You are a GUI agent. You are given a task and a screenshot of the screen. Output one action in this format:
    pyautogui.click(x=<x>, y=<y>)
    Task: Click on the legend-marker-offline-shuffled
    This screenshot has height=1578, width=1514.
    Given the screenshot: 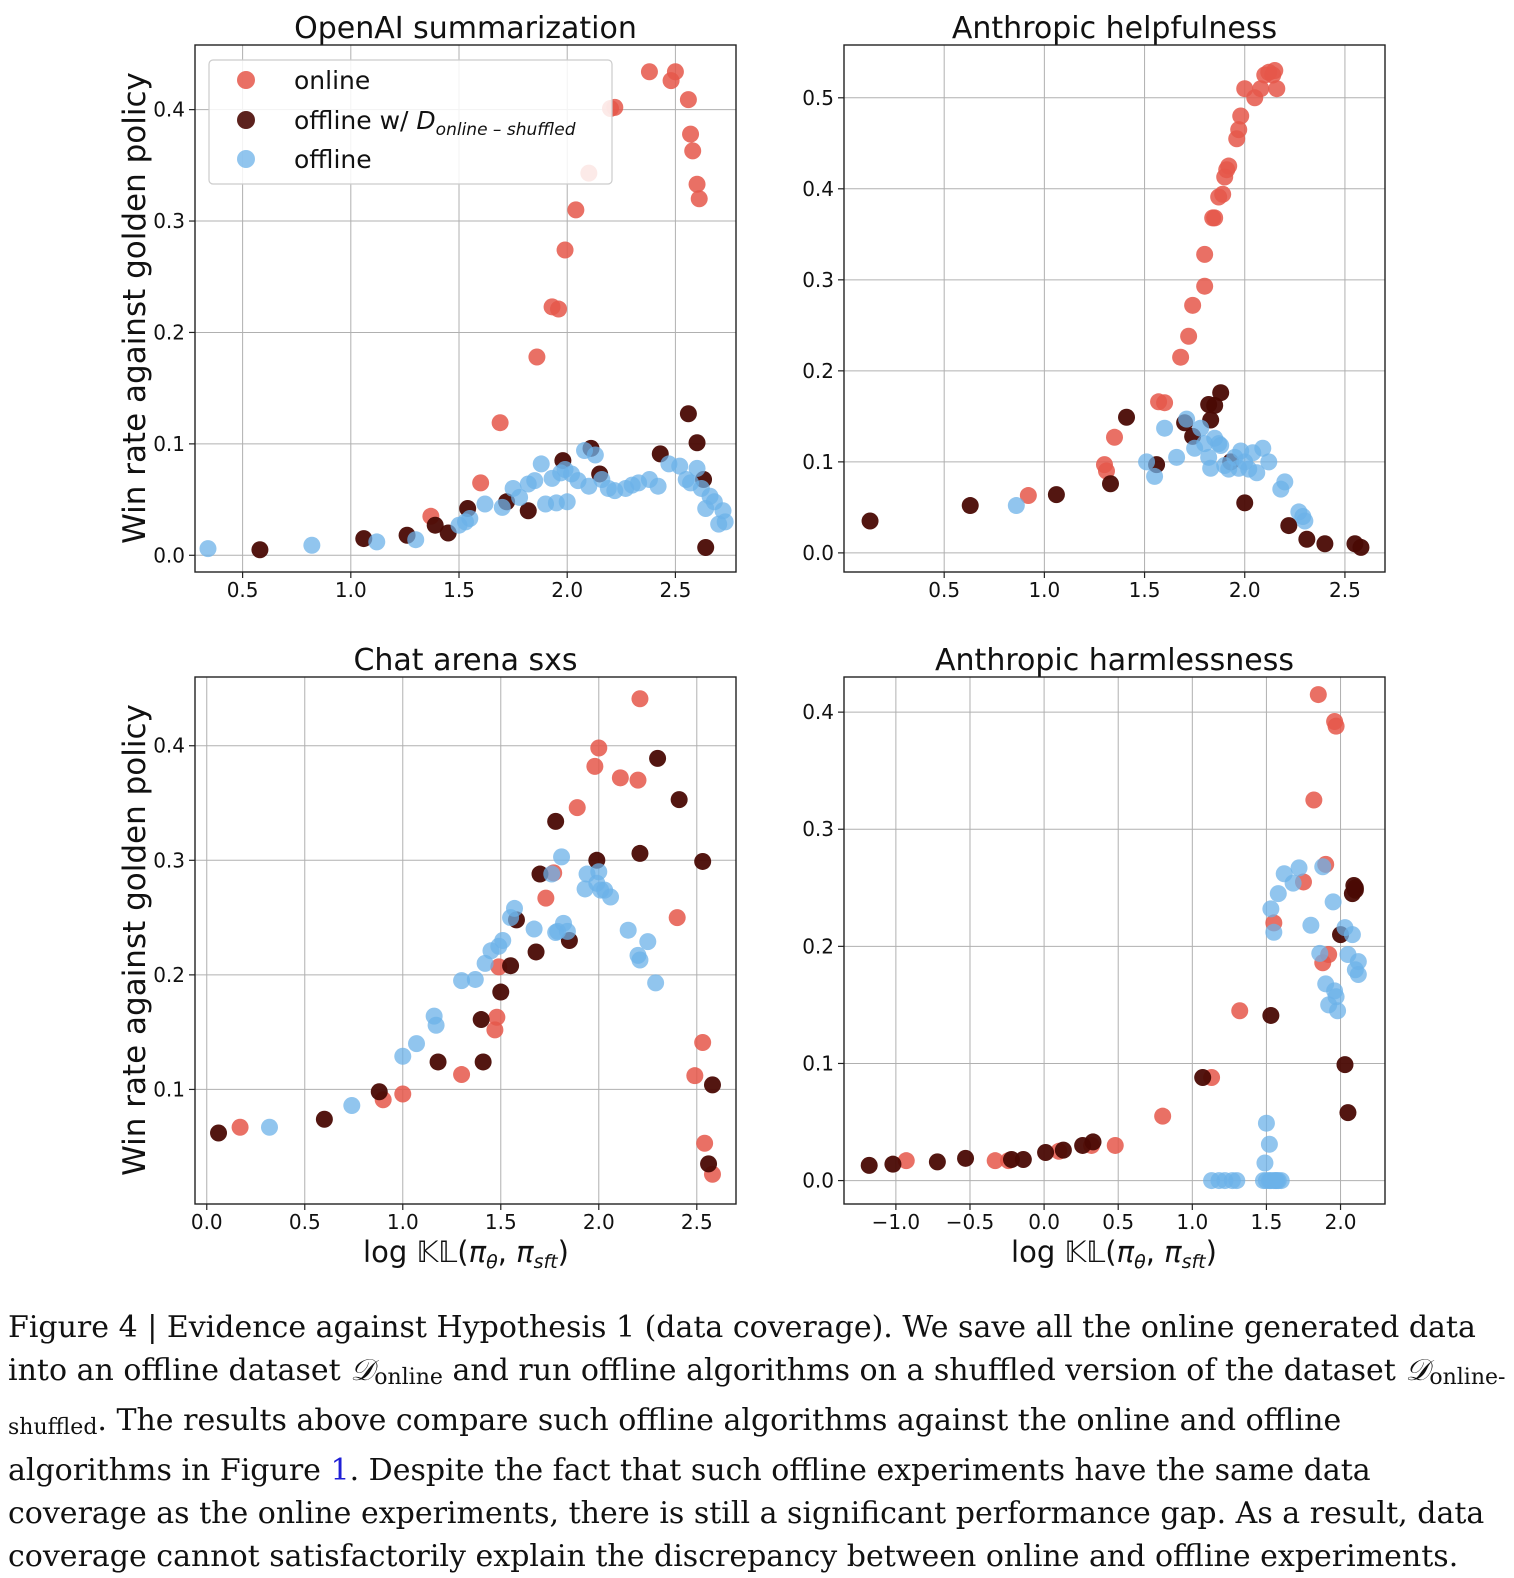 What is the action you would take?
    pyautogui.click(x=246, y=120)
    